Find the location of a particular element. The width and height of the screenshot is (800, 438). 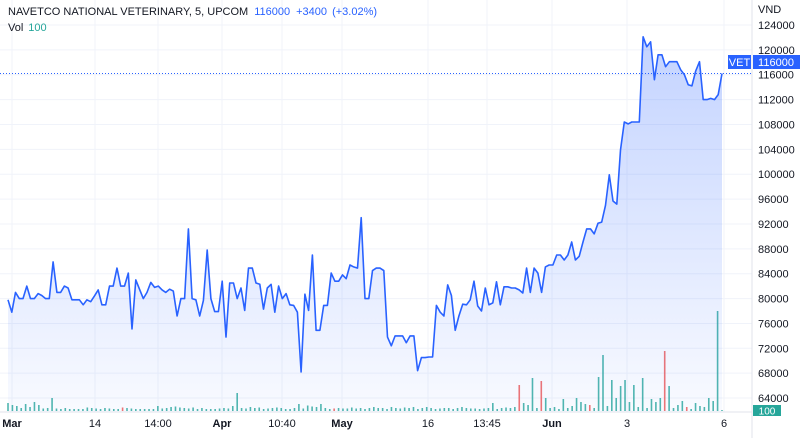

price-tick-label: 88000 is located at coordinates (773, 250).